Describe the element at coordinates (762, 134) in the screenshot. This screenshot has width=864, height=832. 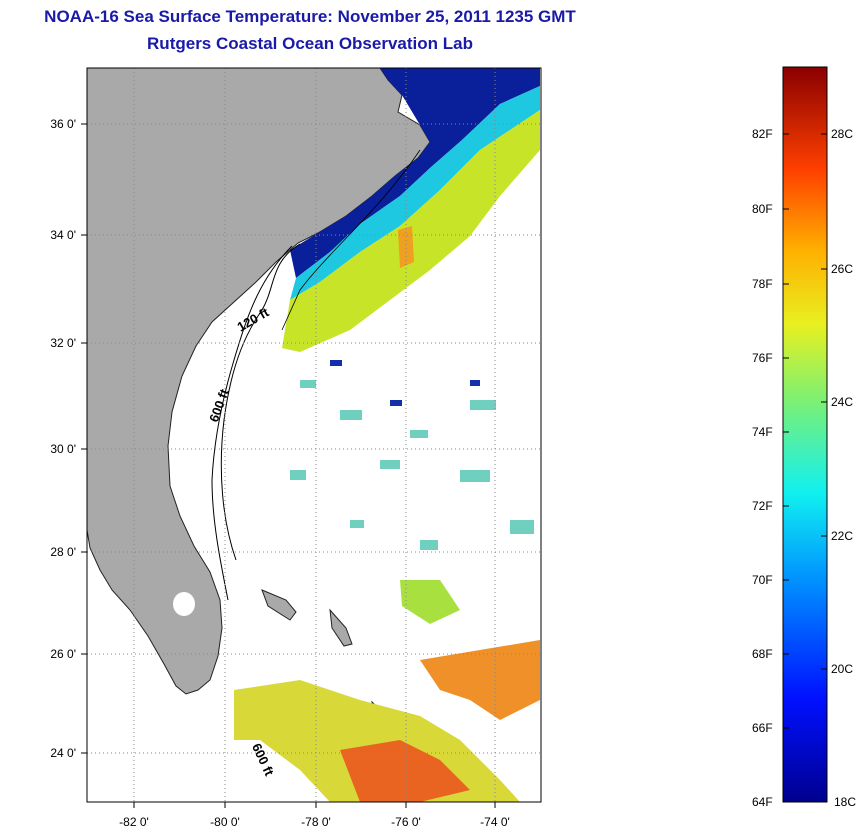
I see `colorbar-f-label: 82F` at that location.